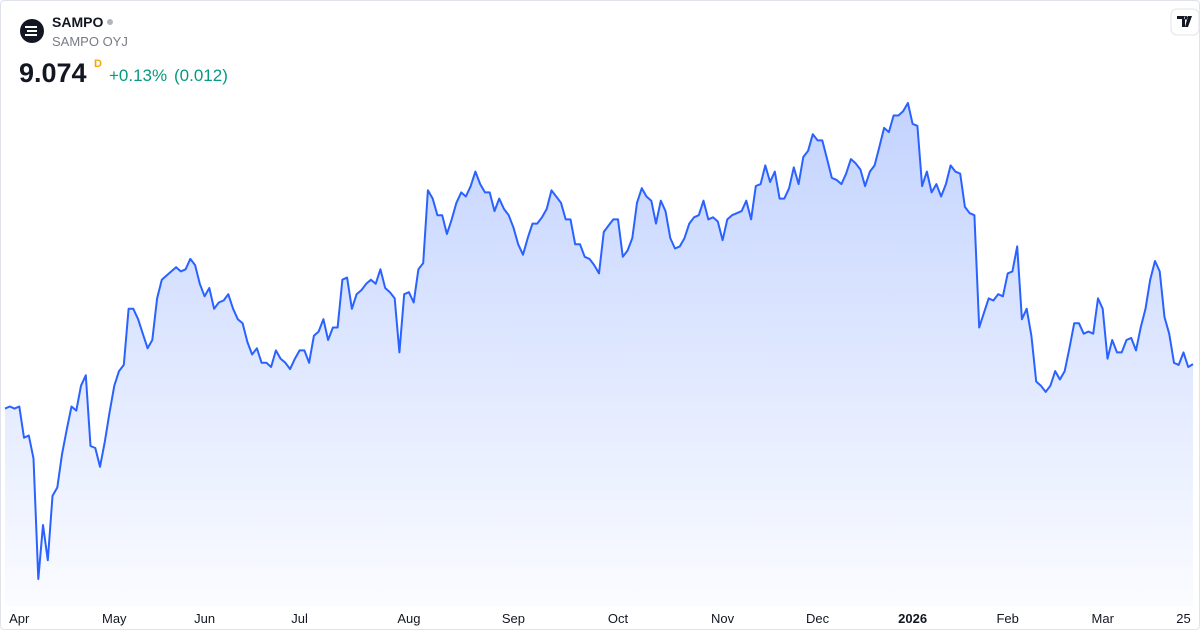 Image resolution: width=1200 pixels, height=631 pixels. What do you see at coordinates (1184, 21) in the screenshot?
I see `tv-mark` at bounding box center [1184, 21].